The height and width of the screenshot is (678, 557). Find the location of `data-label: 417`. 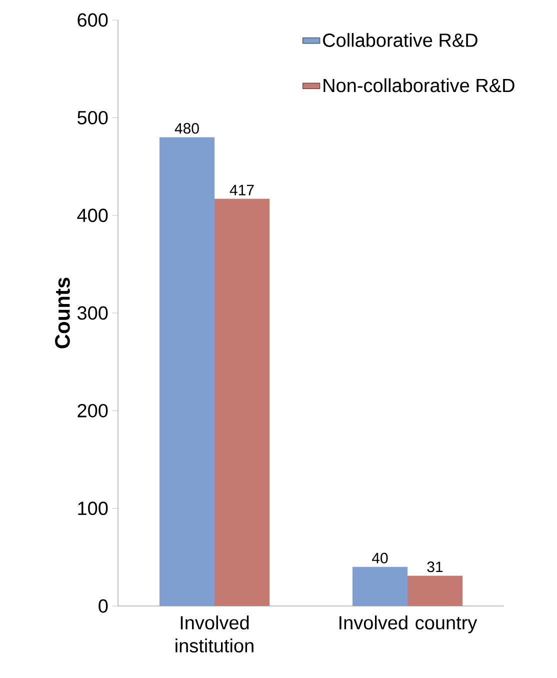

data-label: 417 is located at coordinates (242, 190).